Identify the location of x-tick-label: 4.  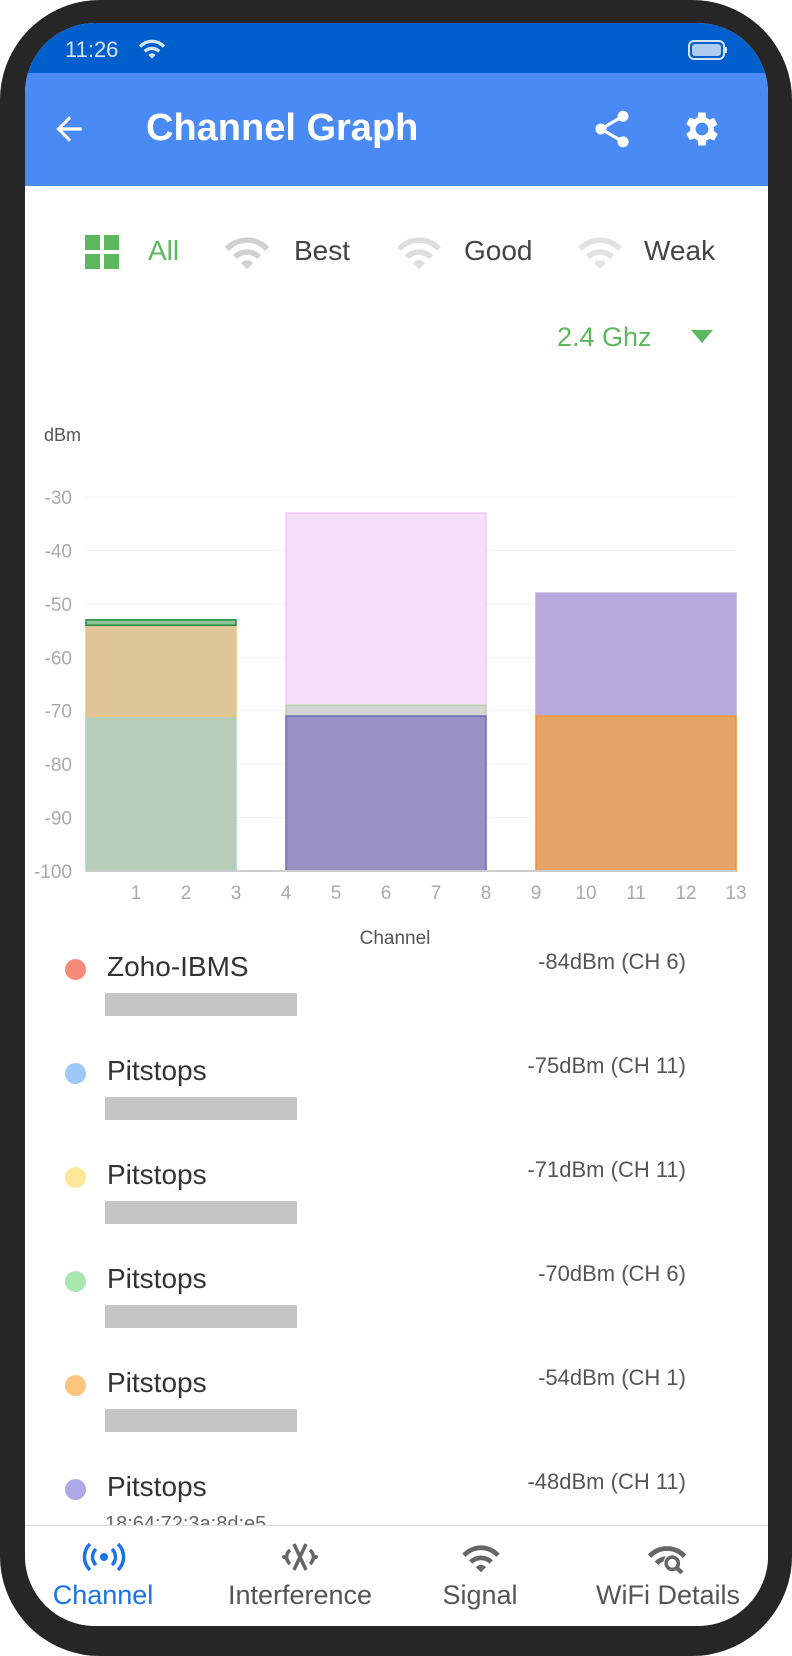
(286, 893).